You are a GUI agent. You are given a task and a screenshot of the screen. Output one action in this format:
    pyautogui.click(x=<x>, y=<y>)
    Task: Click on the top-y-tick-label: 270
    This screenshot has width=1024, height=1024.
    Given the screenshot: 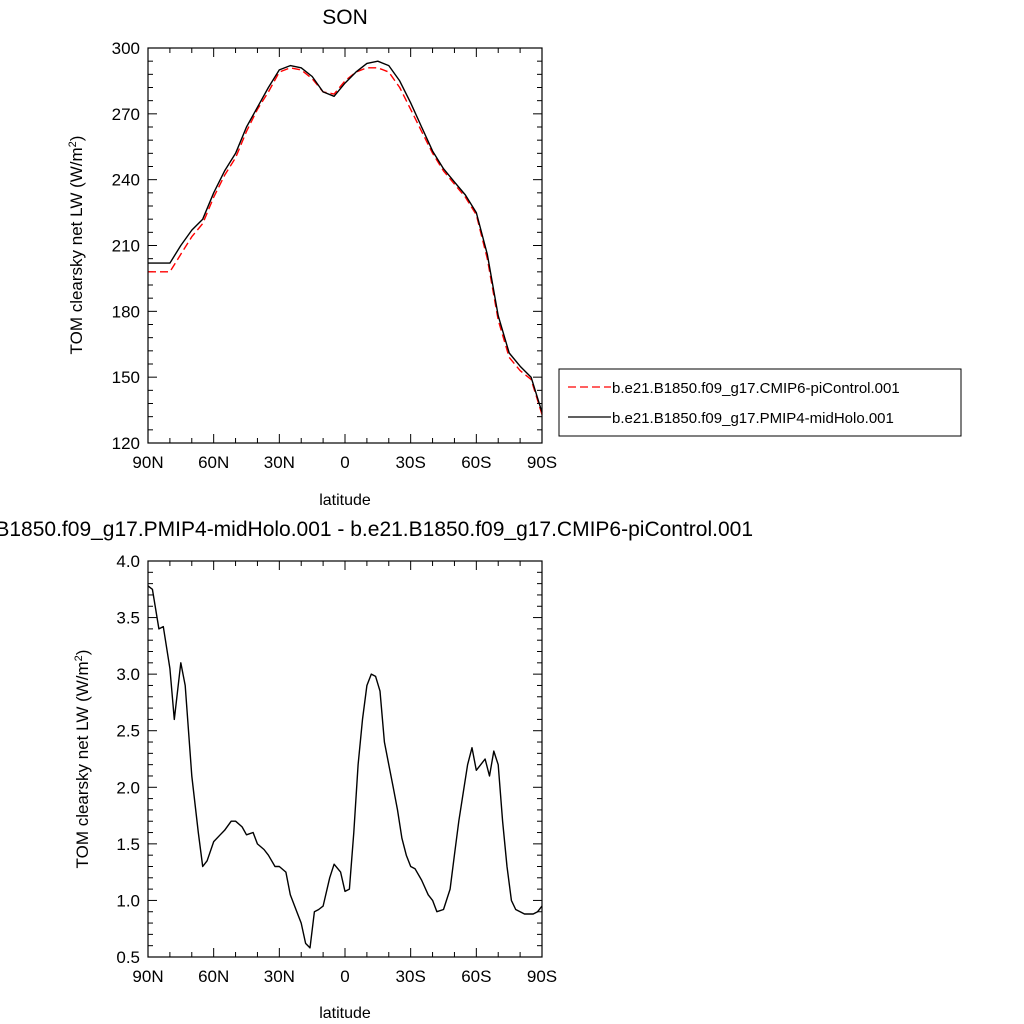 What is the action you would take?
    pyautogui.click(x=126, y=114)
    